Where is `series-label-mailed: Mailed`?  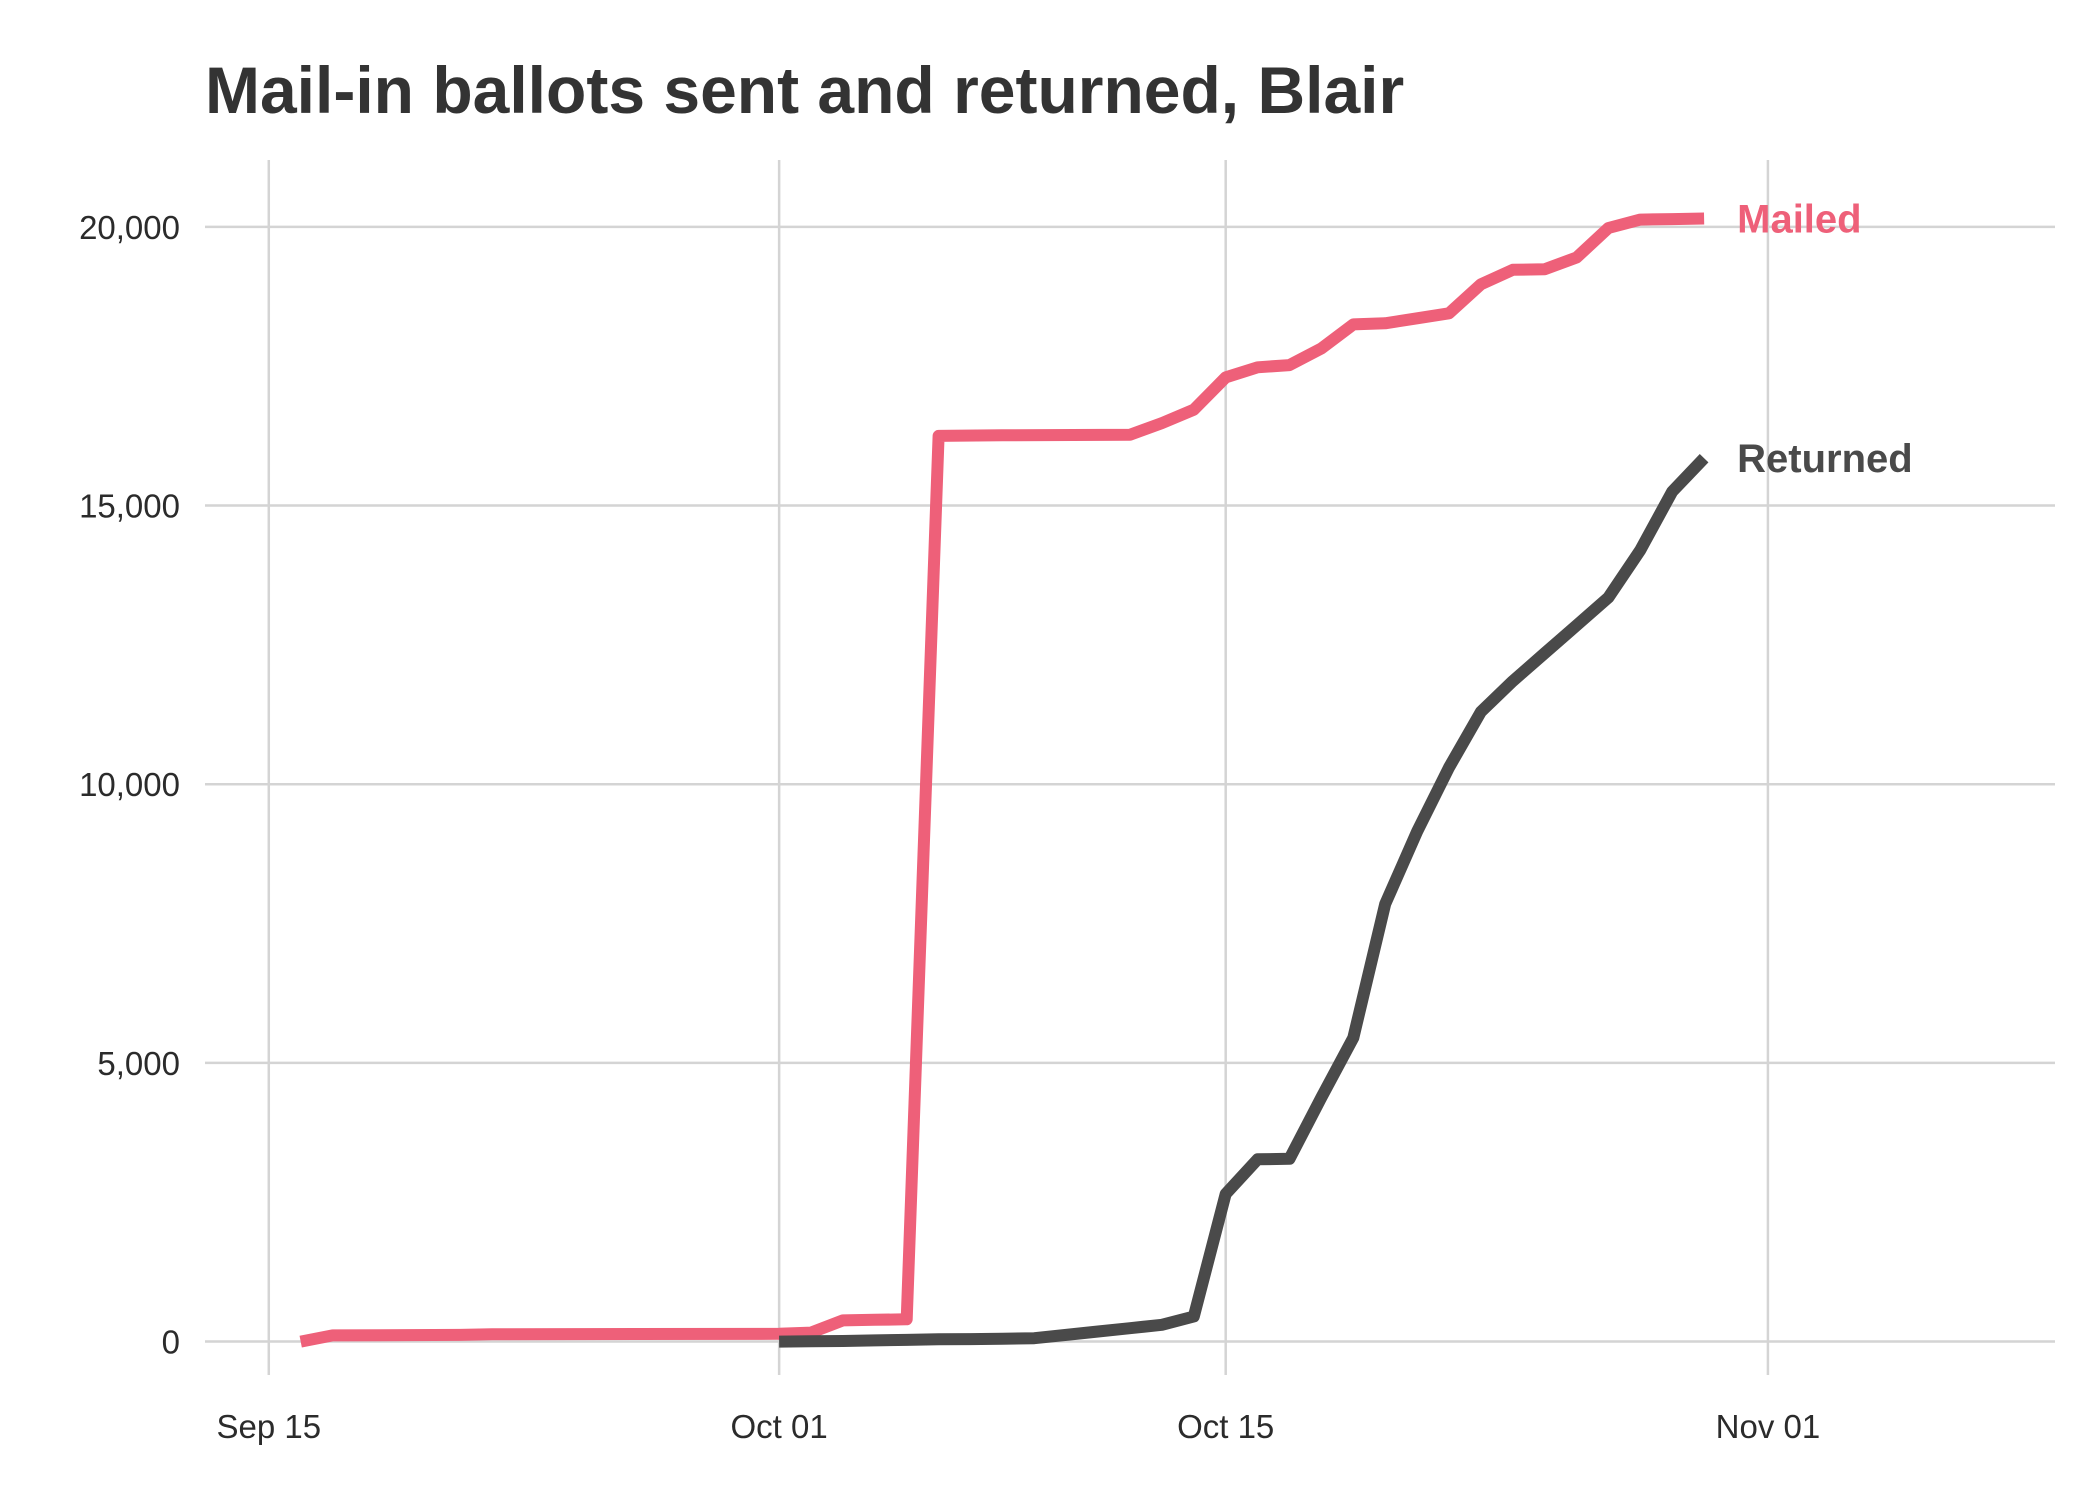
series-label-mailed: Mailed is located at coordinates (1799, 220).